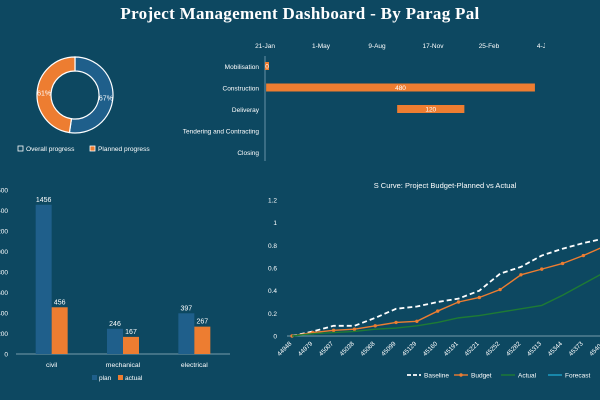 This screenshot has height=400, width=600. Describe the element at coordinates (321, 46) in the screenshot. I see `gantt-x-tick: 1-May` at that location.